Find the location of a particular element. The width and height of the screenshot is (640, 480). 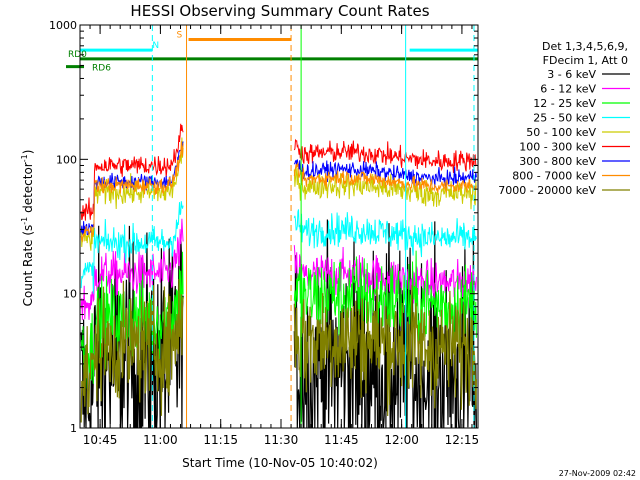

legend-label: 6 - 12 keV is located at coordinates (568, 89).